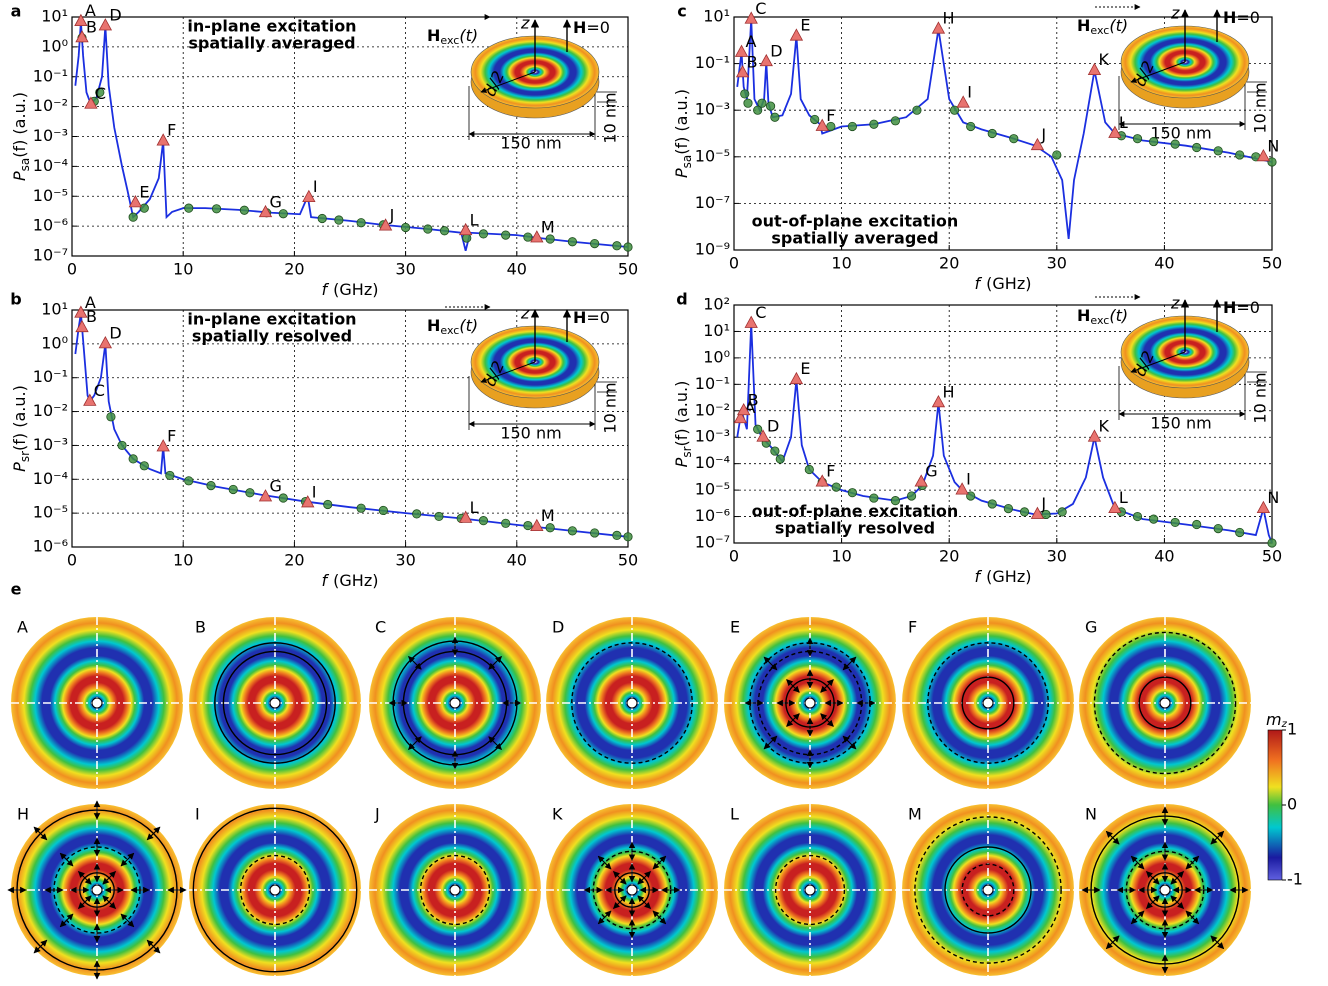 The width and height of the screenshot is (1328, 986). Describe the element at coordinates (15, 299) in the screenshot. I see `panel-letter: b` at that location.